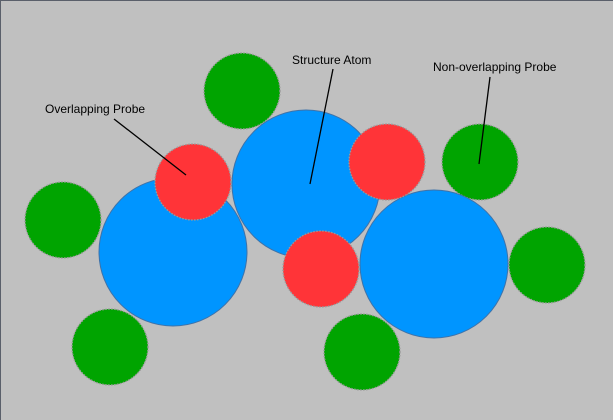 Image resolution: width=613 pixels, height=420 pixels. What do you see at coordinates (495, 112) in the screenshot?
I see `callout-non-overlapping-probe: Non-overlapping Probe` at bounding box center [495, 112].